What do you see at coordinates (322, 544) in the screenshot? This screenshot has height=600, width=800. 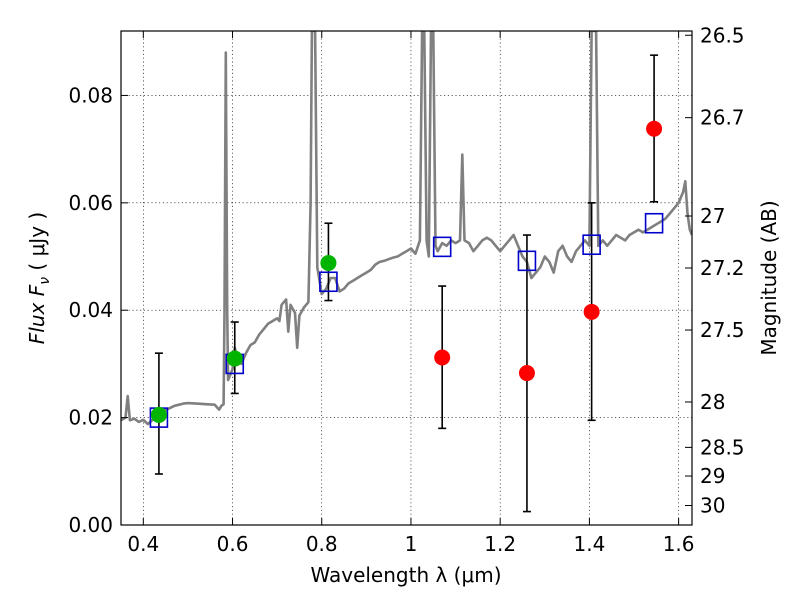 I see `x-tick-label: 0.8` at bounding box center [322, 544].